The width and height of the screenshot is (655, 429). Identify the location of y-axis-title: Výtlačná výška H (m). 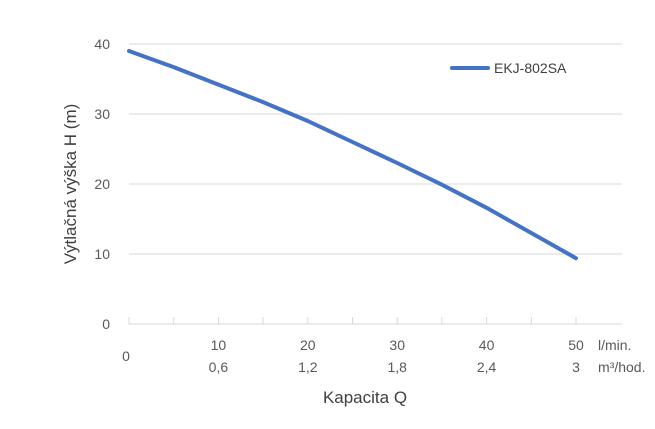
(70, 184).